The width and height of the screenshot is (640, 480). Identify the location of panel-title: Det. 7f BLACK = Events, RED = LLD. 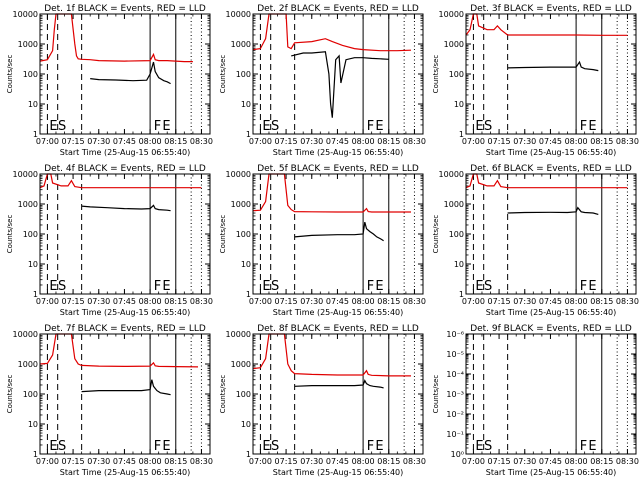
(125, 329).